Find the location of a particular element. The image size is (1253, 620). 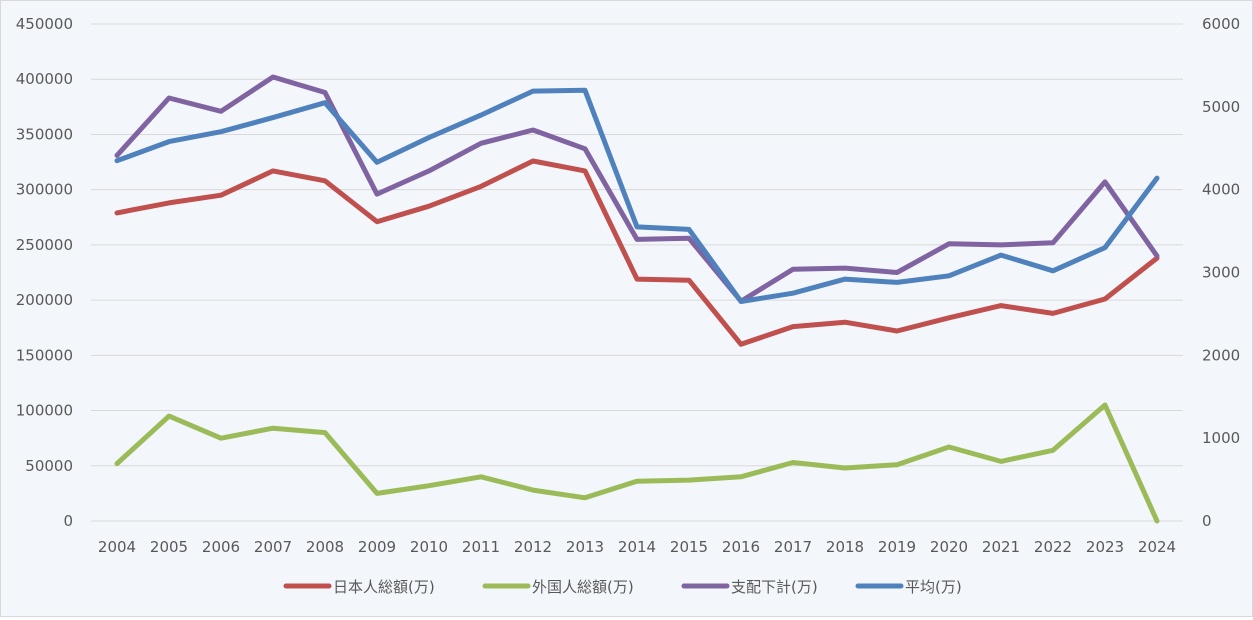

left-tick-label: 450000 is located at coordinates (44, 24).